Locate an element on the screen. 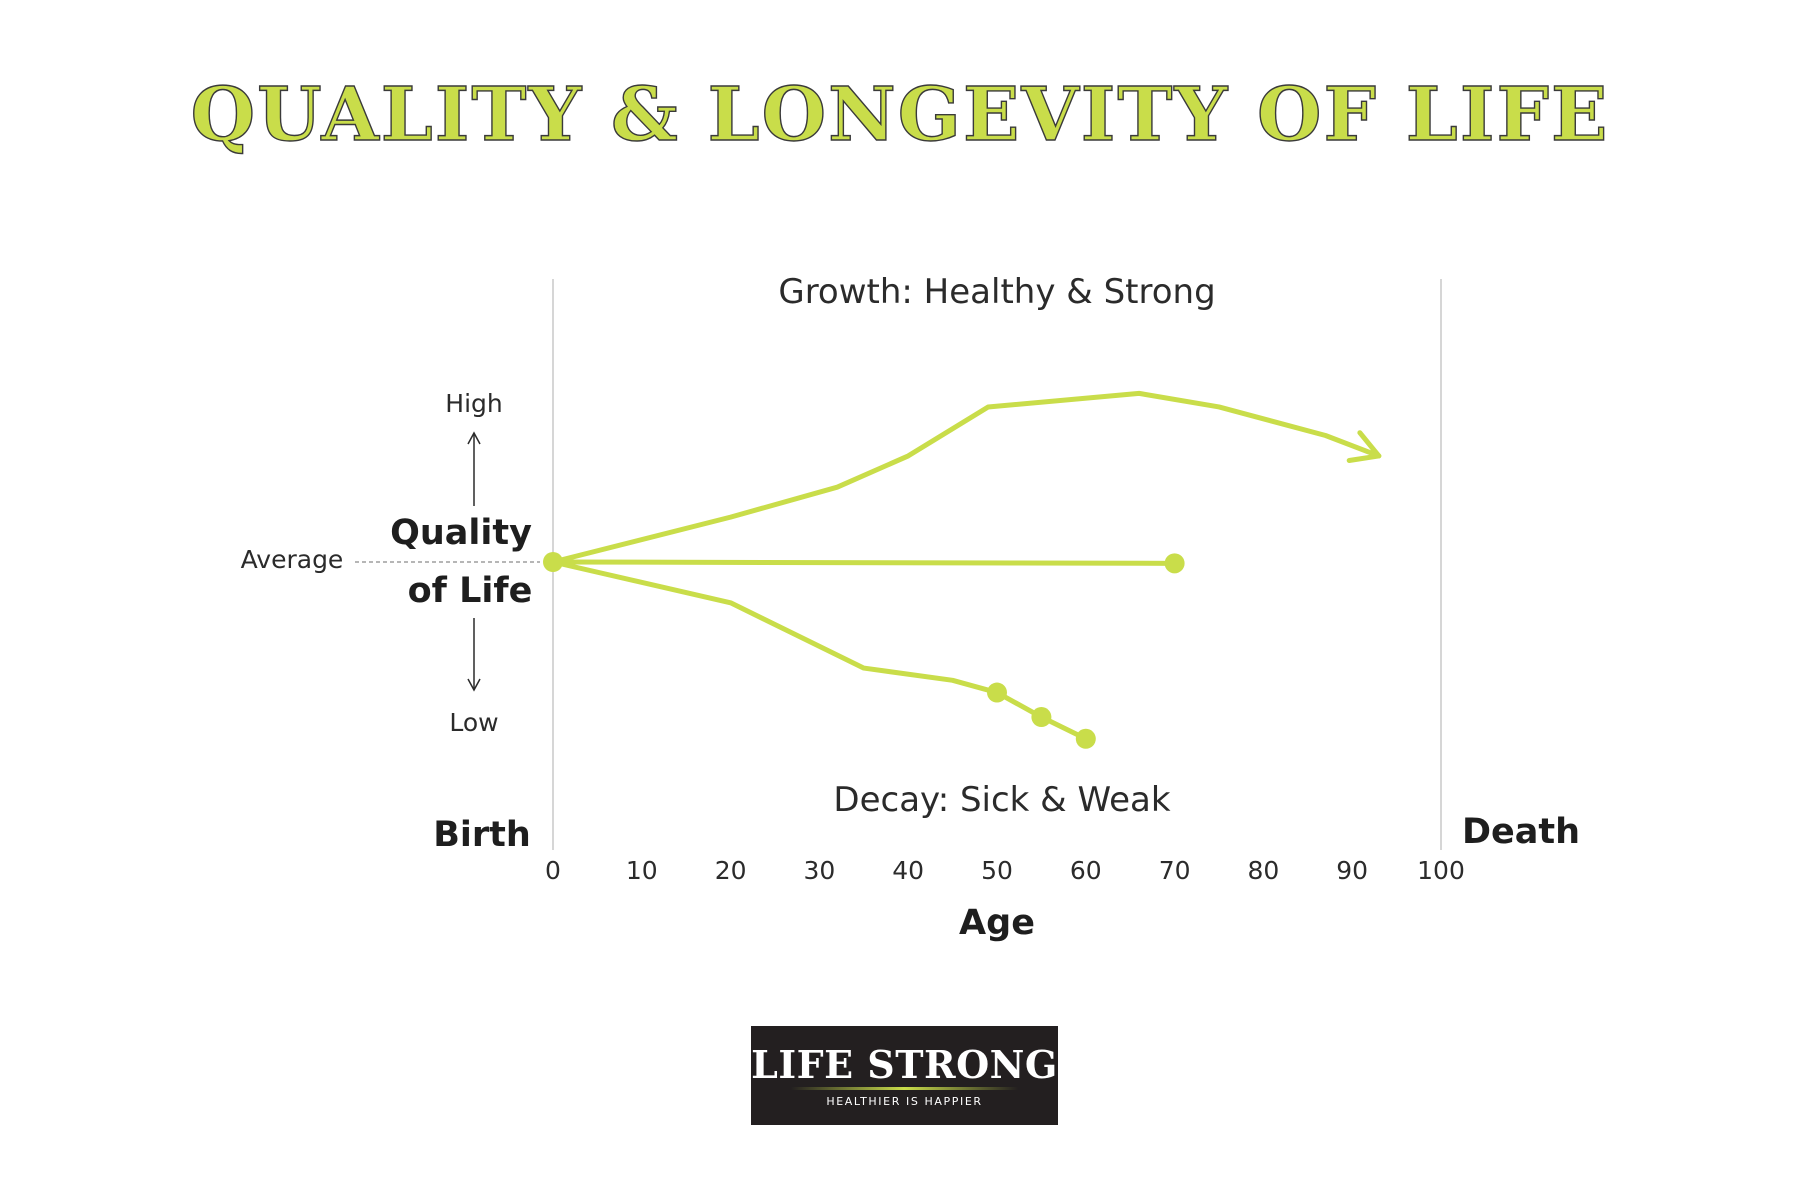 This screenshot has height=1200, width=1800. x-tick-label-60: 60 is located at coordinates (1086, 870).